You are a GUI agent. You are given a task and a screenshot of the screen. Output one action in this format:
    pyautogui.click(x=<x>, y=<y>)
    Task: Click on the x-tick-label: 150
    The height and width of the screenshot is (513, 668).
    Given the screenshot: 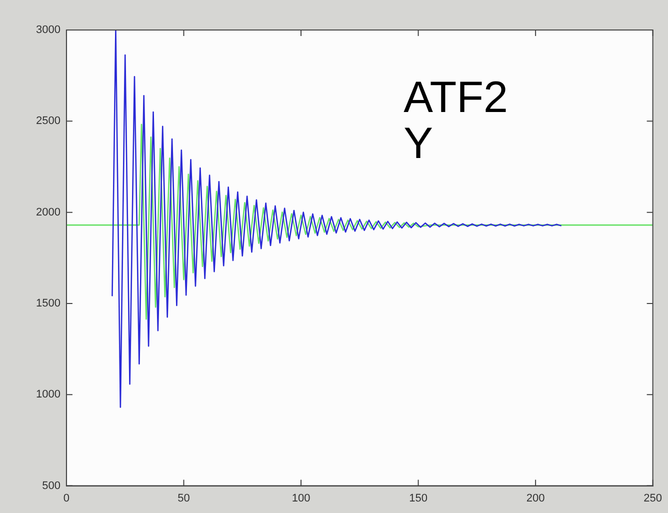 What is the action you would take?
    pyautogui.click(x=418, y=498)
    